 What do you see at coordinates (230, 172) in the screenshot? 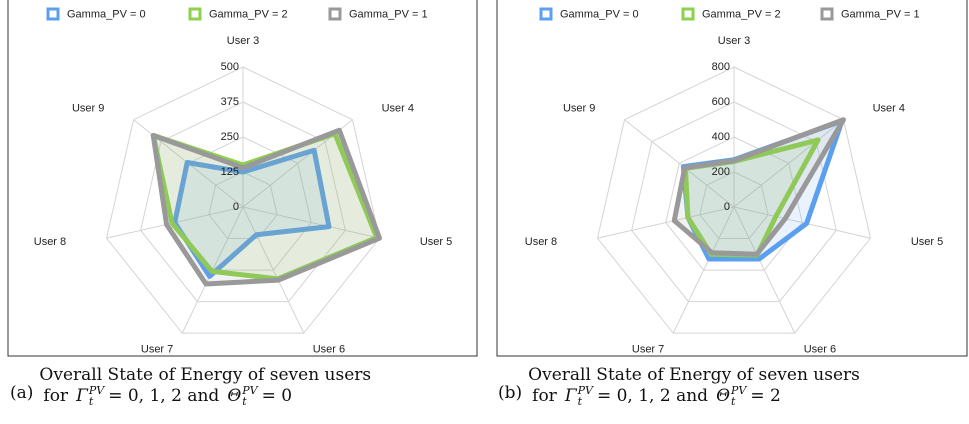
I see `r-tick-label: 125` at bounding box center [230, 172].